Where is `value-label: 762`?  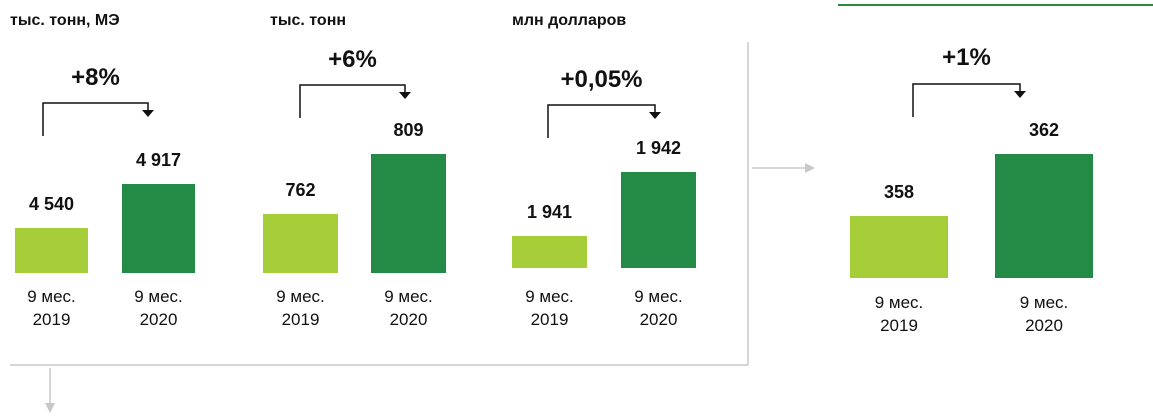
value-label: 762 is located at coordinates (300, 190).